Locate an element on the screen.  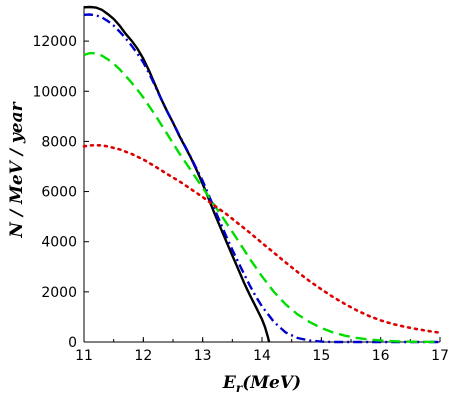
x-axis-label-base: E is located at coordinates (229, 383).